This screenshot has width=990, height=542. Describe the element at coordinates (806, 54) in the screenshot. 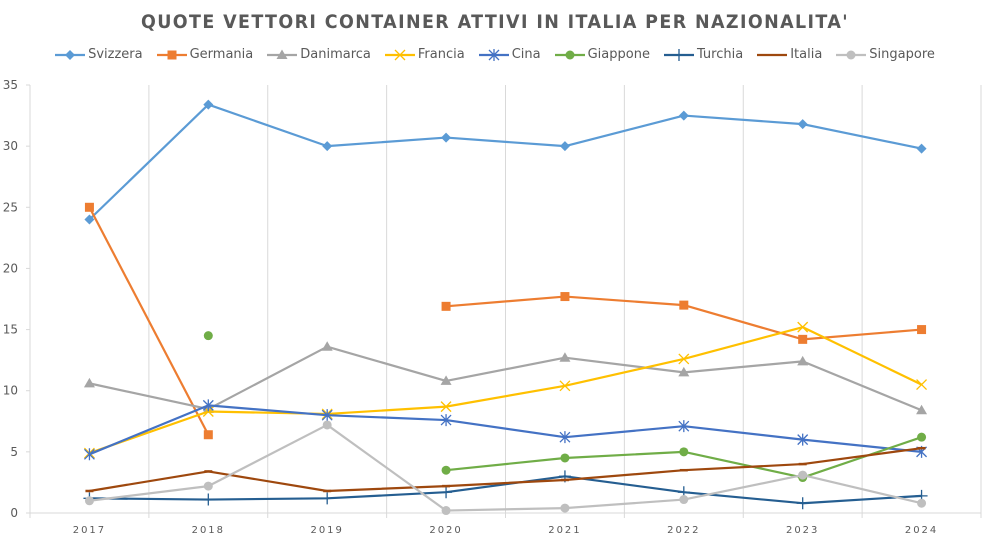

I see `legend-label: Italia` at that location.